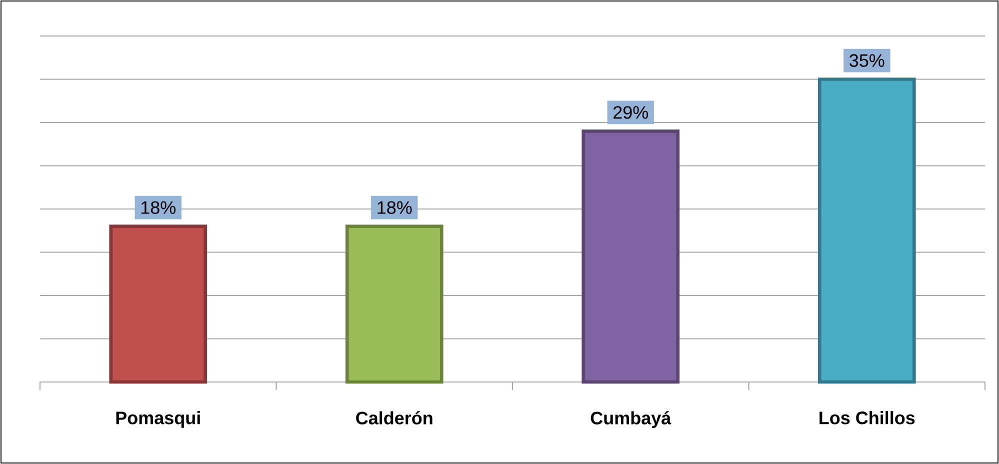  What do you see at coordinates (631, 419) in the screenshot?
I see `x-tick-label: Cumbayá` at bounding box center [631, 419].